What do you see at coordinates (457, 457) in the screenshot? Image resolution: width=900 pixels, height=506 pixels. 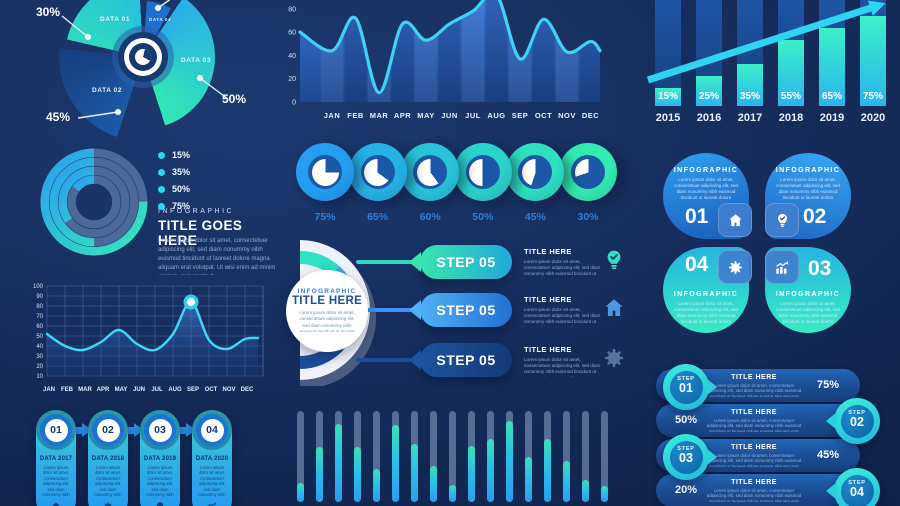 I see `mini-bars-chart` at bounding box center [457, 457].